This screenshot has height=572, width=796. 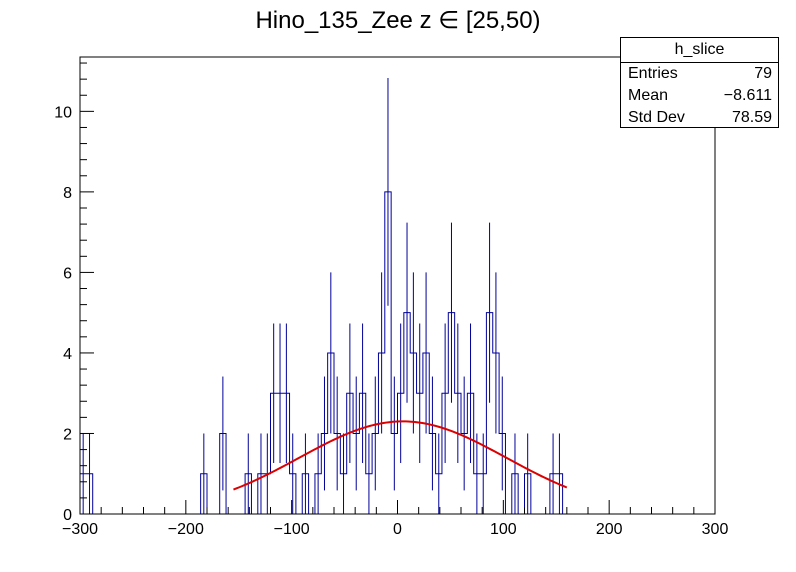 What do you see at coordinates (715, 529) in the screenshot?
I see `x-tick-label: 300` at bounding box center [715, 529].